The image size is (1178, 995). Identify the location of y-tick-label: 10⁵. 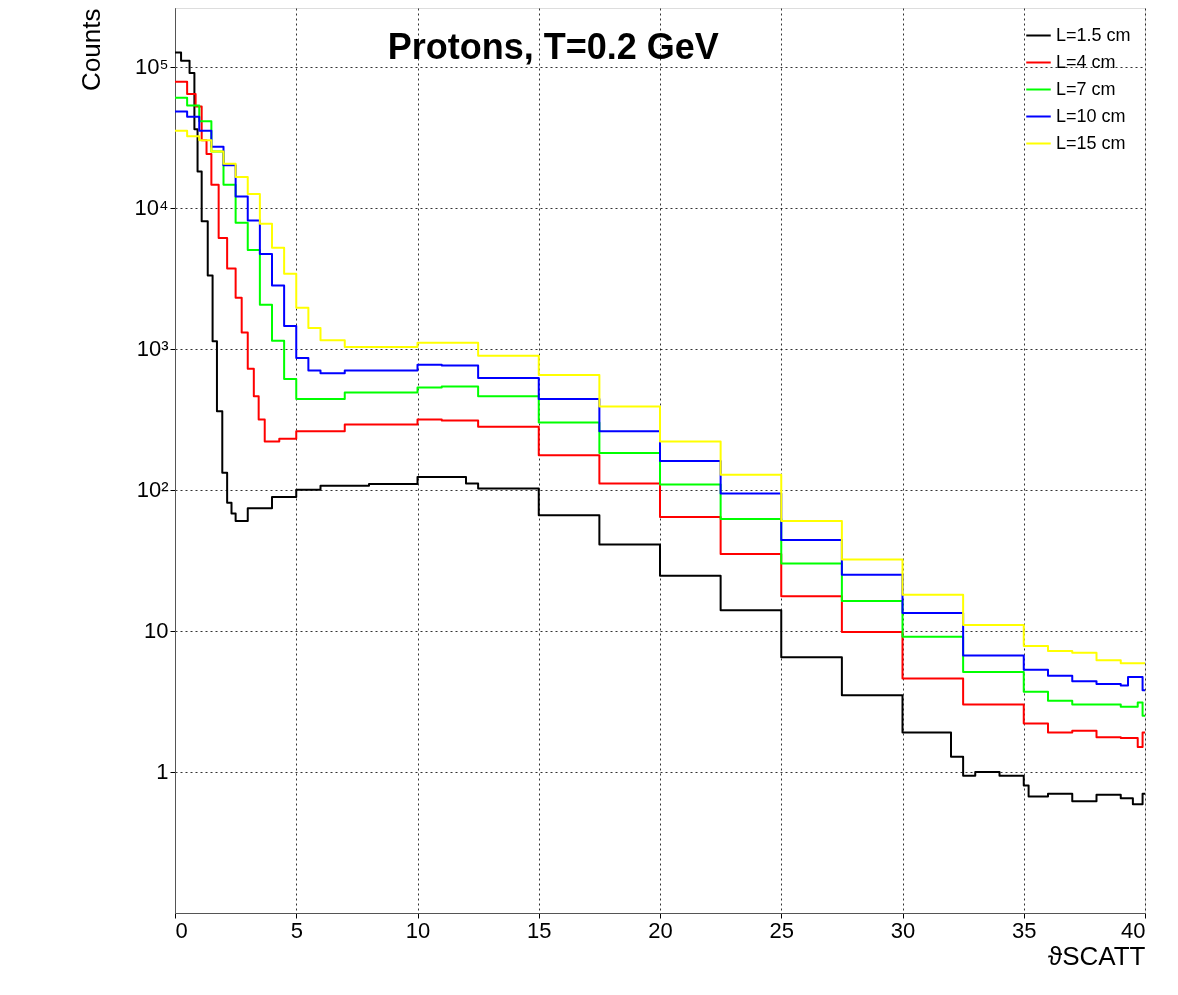
(151, 67).